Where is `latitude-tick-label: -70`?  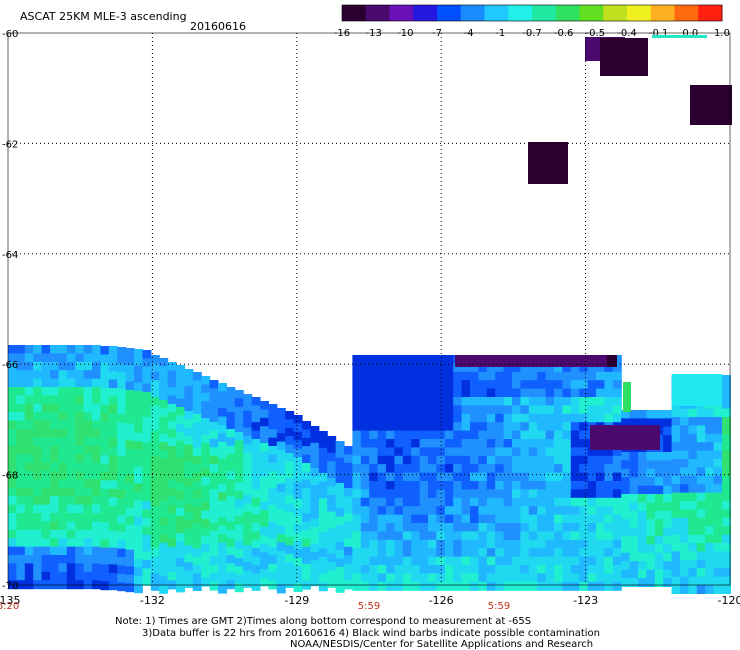 latitude-tick-label: -70 is located at coordinates (10, 586).